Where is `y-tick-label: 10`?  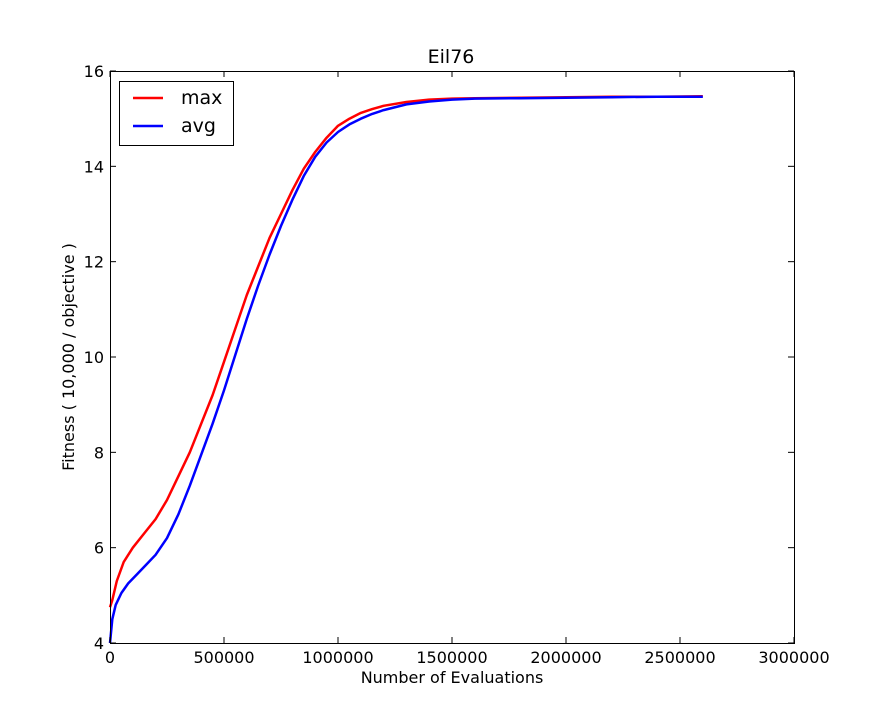
y-tick-label: 10 is located at coordinates (94, 357).